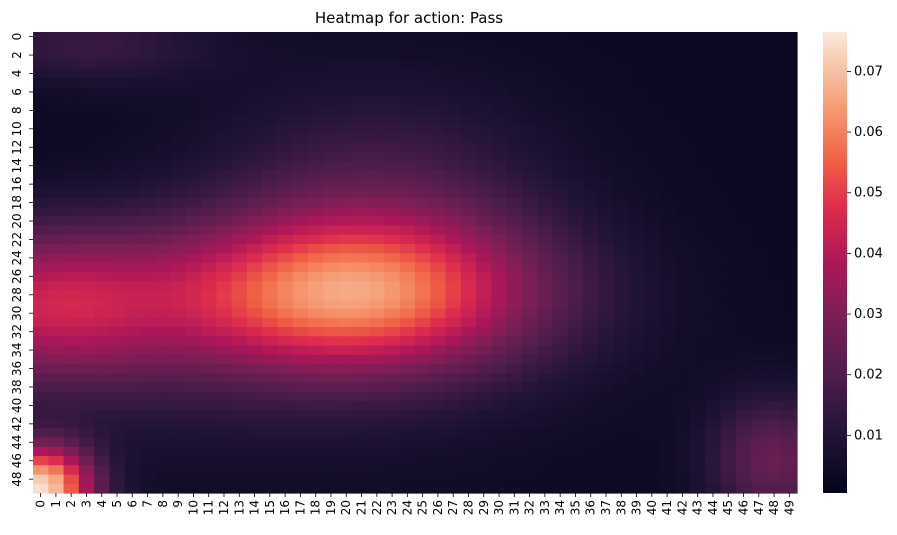 The height and width of the screenshot is (535, 897). Describe the element at coordinates (17, 460) in the screenshot. I see `y-tick-label: 46` at that location.